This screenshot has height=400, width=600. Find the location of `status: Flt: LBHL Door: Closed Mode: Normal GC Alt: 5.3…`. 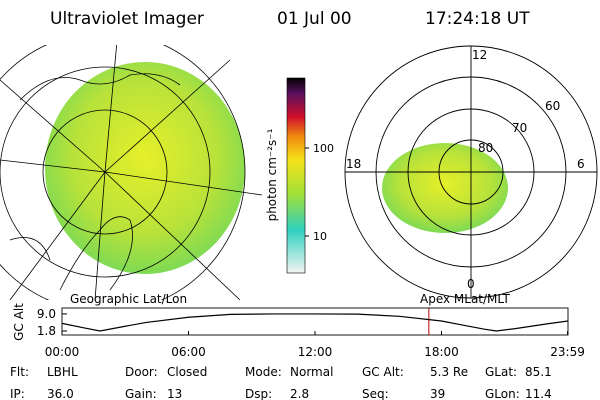

status: Flt: LBHL Door: Closed Mode: Normal GC Alt: 5.3… is located at coordinates (281, 382).